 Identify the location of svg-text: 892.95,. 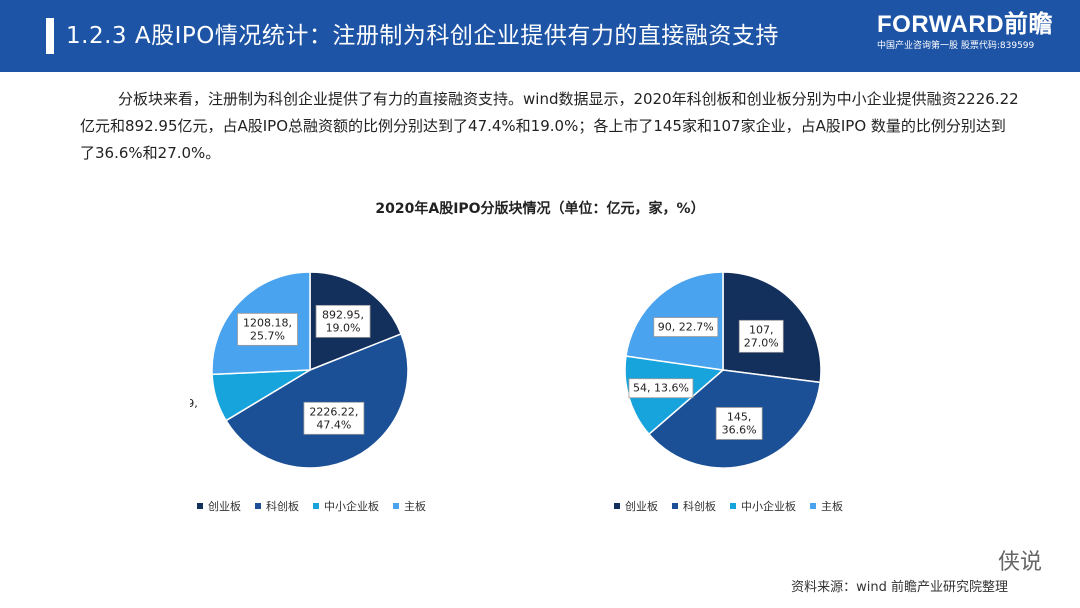
(343, 314).